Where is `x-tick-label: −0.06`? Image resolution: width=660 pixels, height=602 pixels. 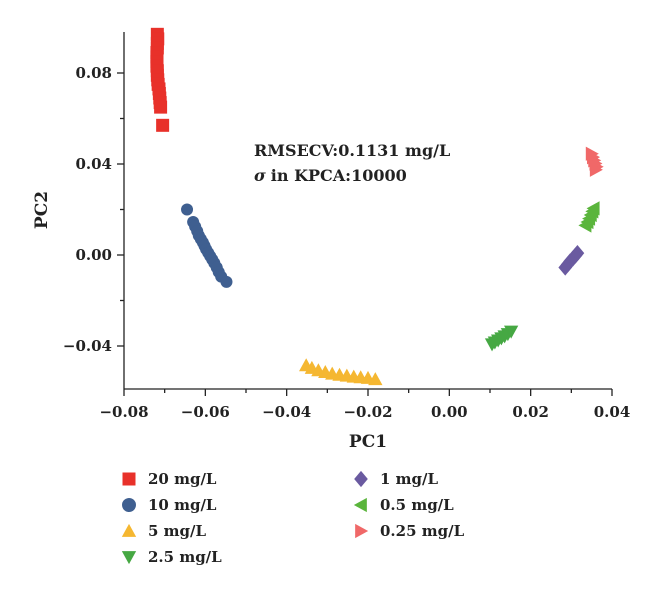 x-tick-label: −0.06 is located at coordinates (205, 412).